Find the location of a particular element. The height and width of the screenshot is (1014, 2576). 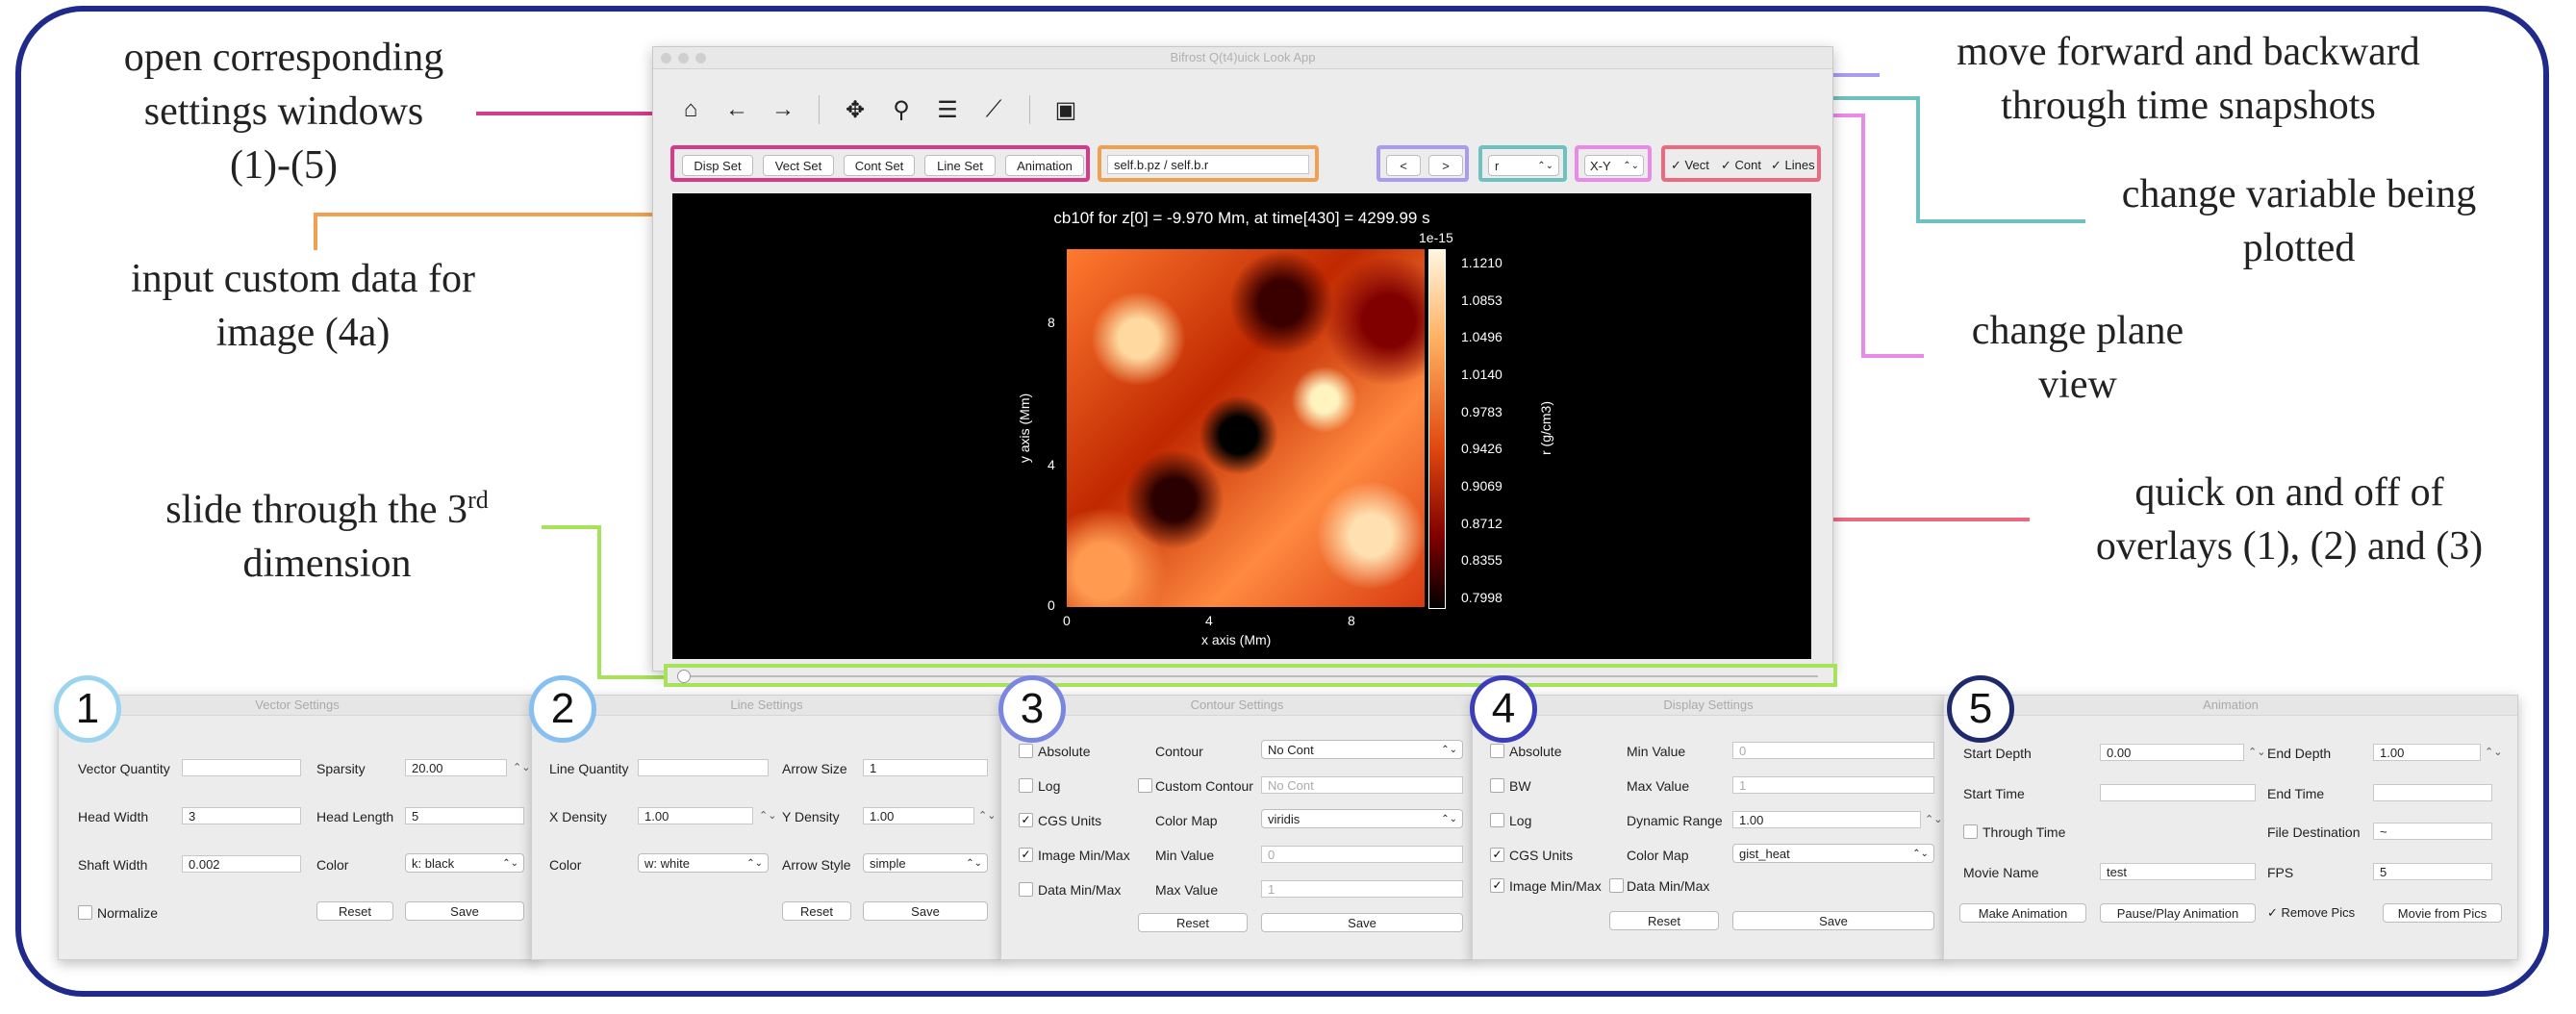

y-tick: 0 is located at coordinates (1052, 605).